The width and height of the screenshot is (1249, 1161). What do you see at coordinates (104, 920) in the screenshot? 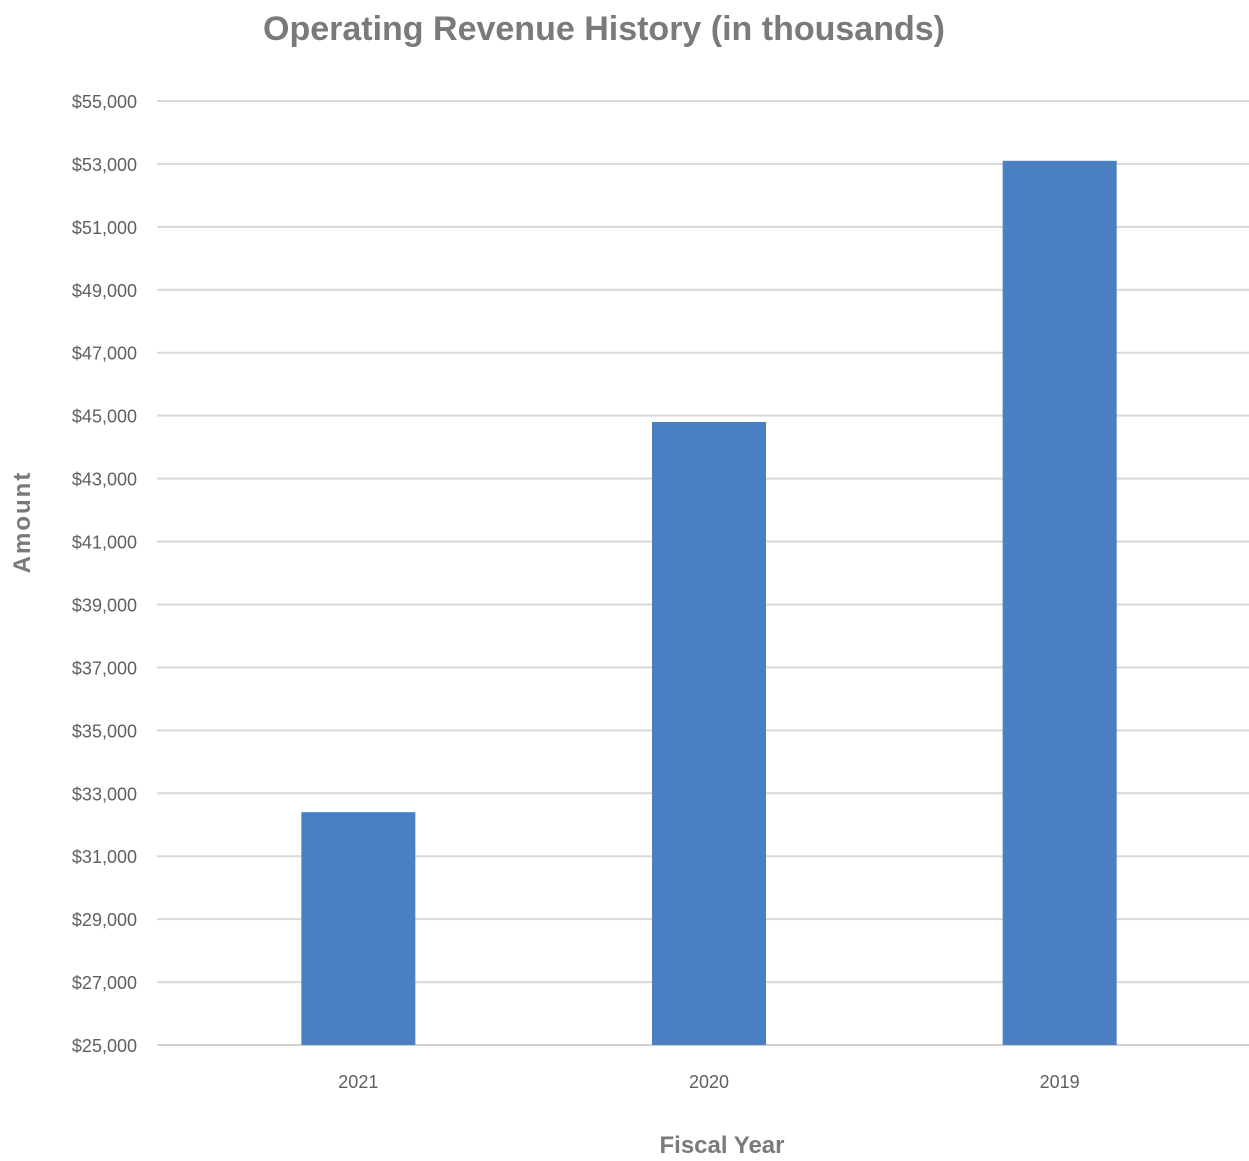
I see `y-tick-label: $29,000` at bounding box center [104, 920].